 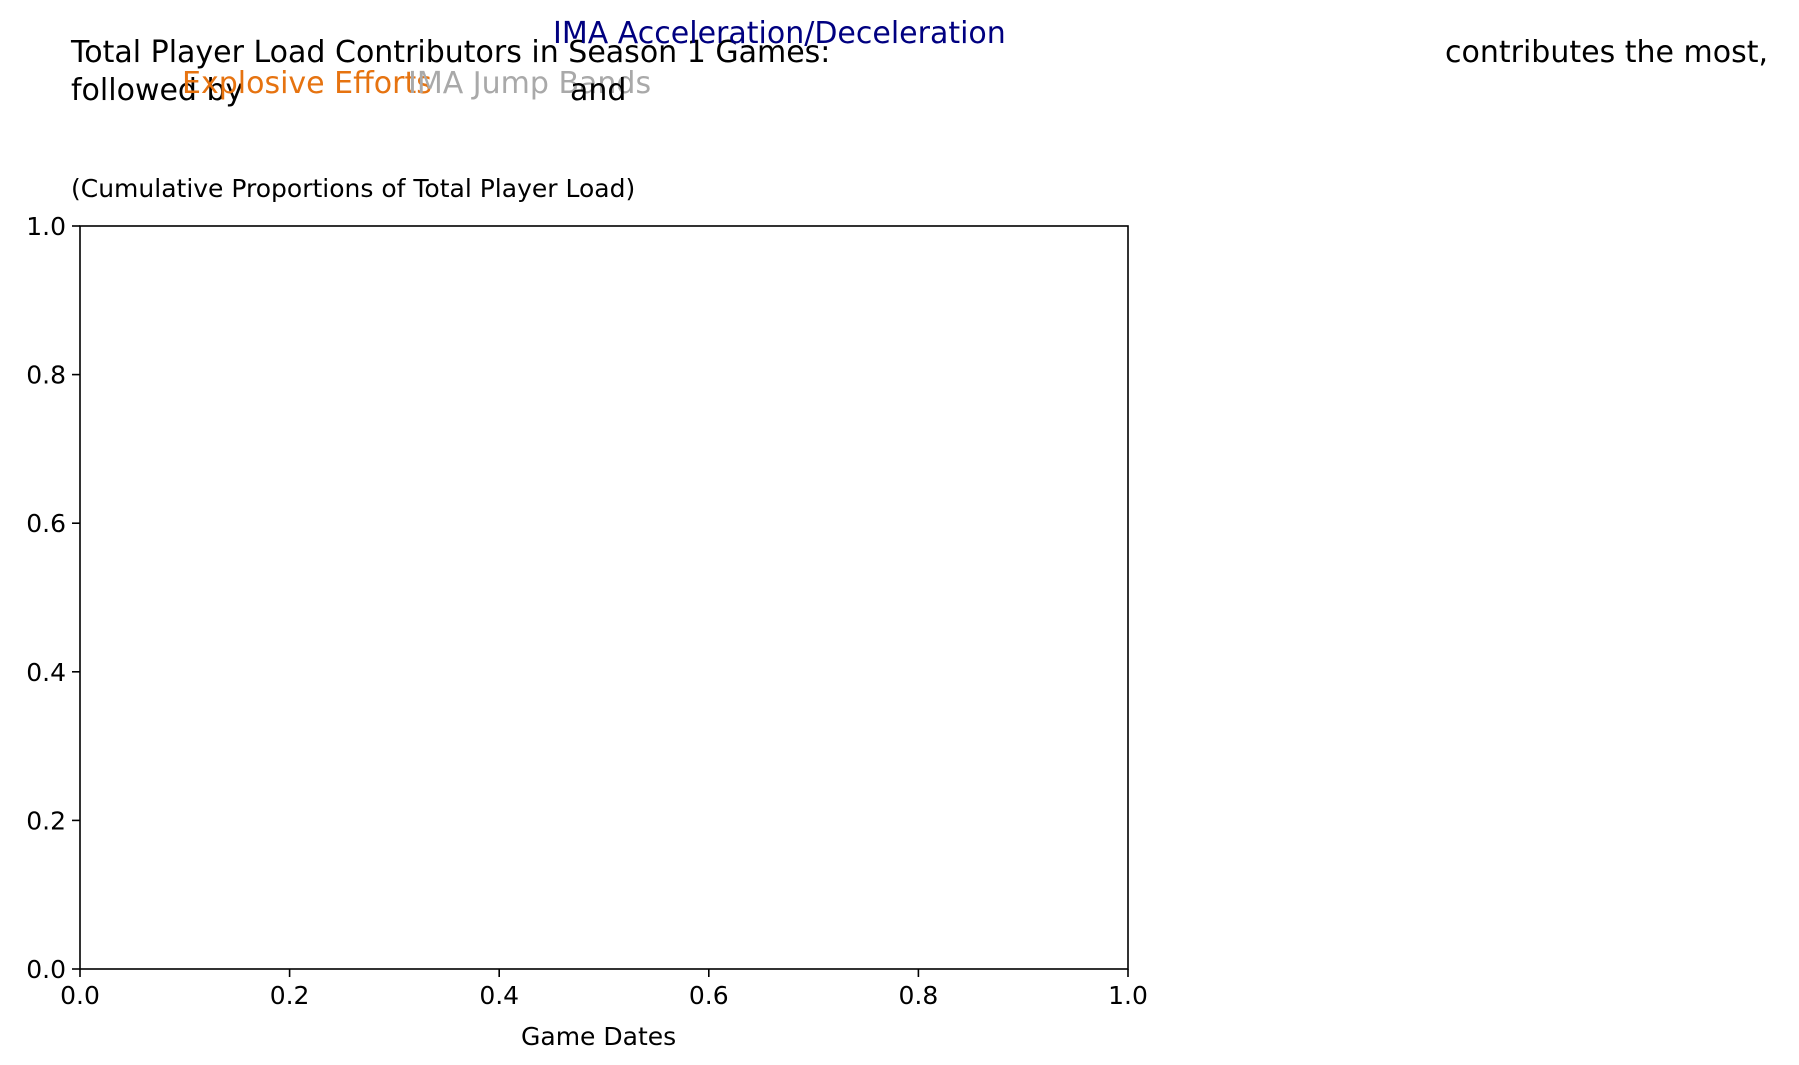 I want to click on y-tick-label: 0.6, so click(x=46, y=523).